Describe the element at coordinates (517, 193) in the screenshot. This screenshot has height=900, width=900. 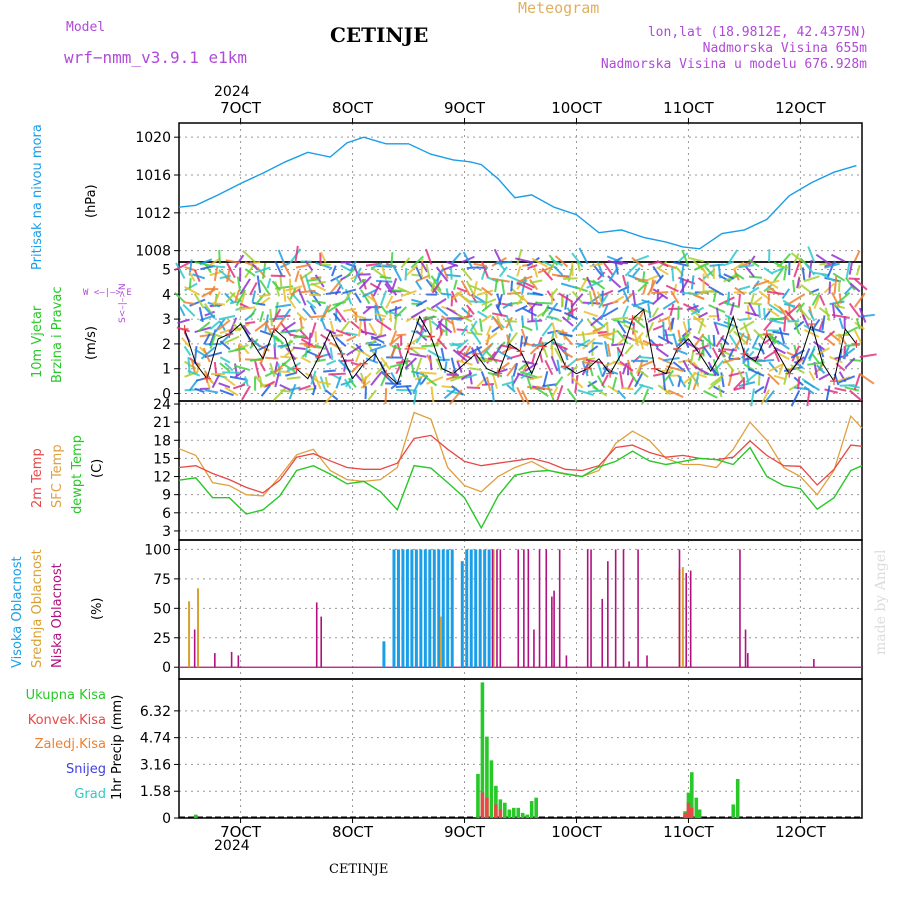
I see `pressure-line` at that location.